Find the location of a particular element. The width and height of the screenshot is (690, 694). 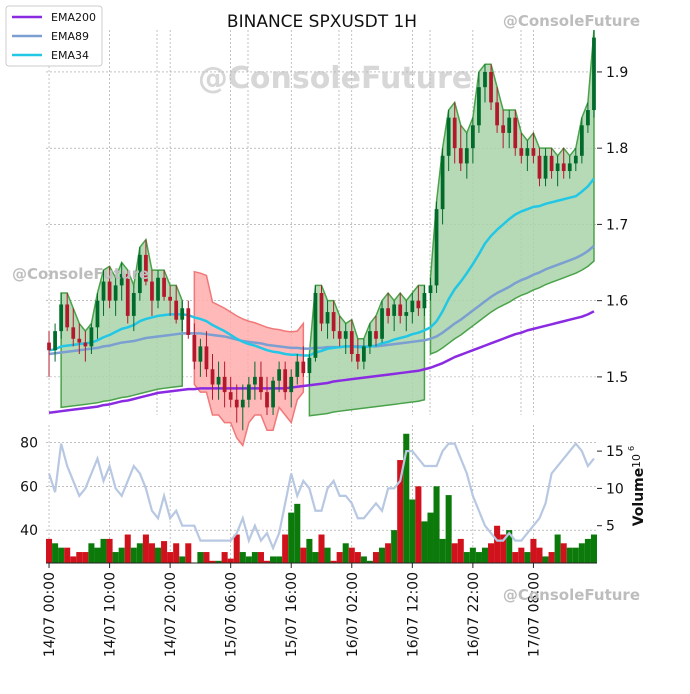

volume-secondary-line is located at coordinates (321, 496).